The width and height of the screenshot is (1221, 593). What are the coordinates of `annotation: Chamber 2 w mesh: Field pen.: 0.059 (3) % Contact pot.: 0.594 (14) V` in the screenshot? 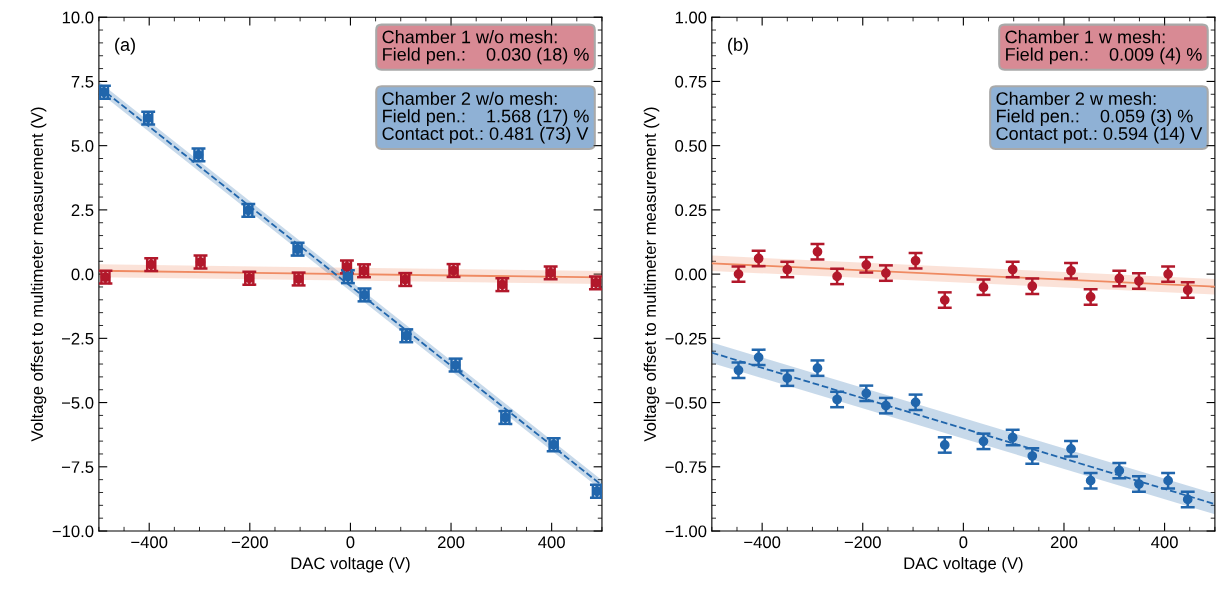 It's located at (1099, 117).